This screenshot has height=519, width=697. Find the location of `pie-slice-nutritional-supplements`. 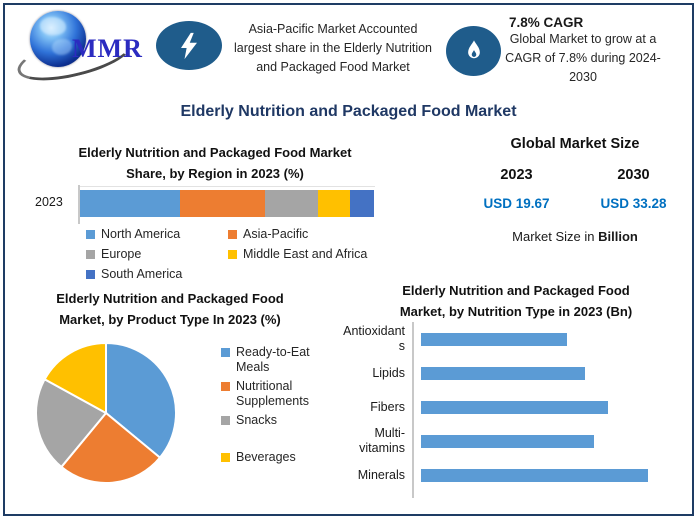

pie-slice-nutritional-supplements is located at coordinates (110, 448).